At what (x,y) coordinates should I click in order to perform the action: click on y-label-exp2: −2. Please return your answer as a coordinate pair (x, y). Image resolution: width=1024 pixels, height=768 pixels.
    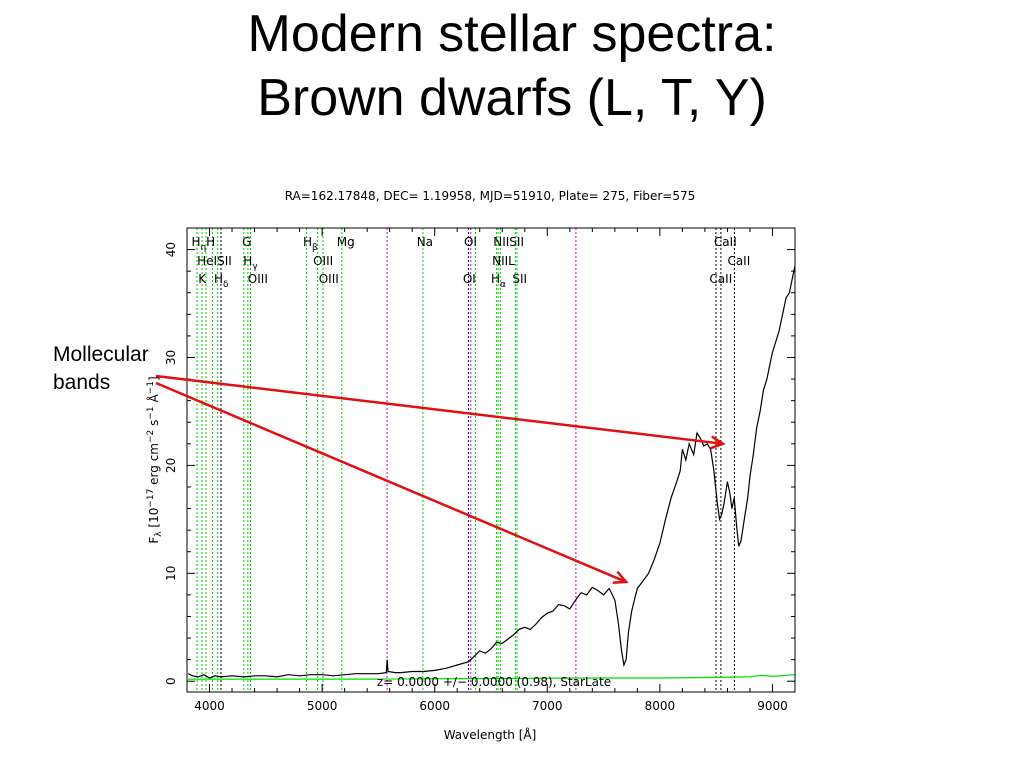
    Looking at the image, I should click on (151, 436).